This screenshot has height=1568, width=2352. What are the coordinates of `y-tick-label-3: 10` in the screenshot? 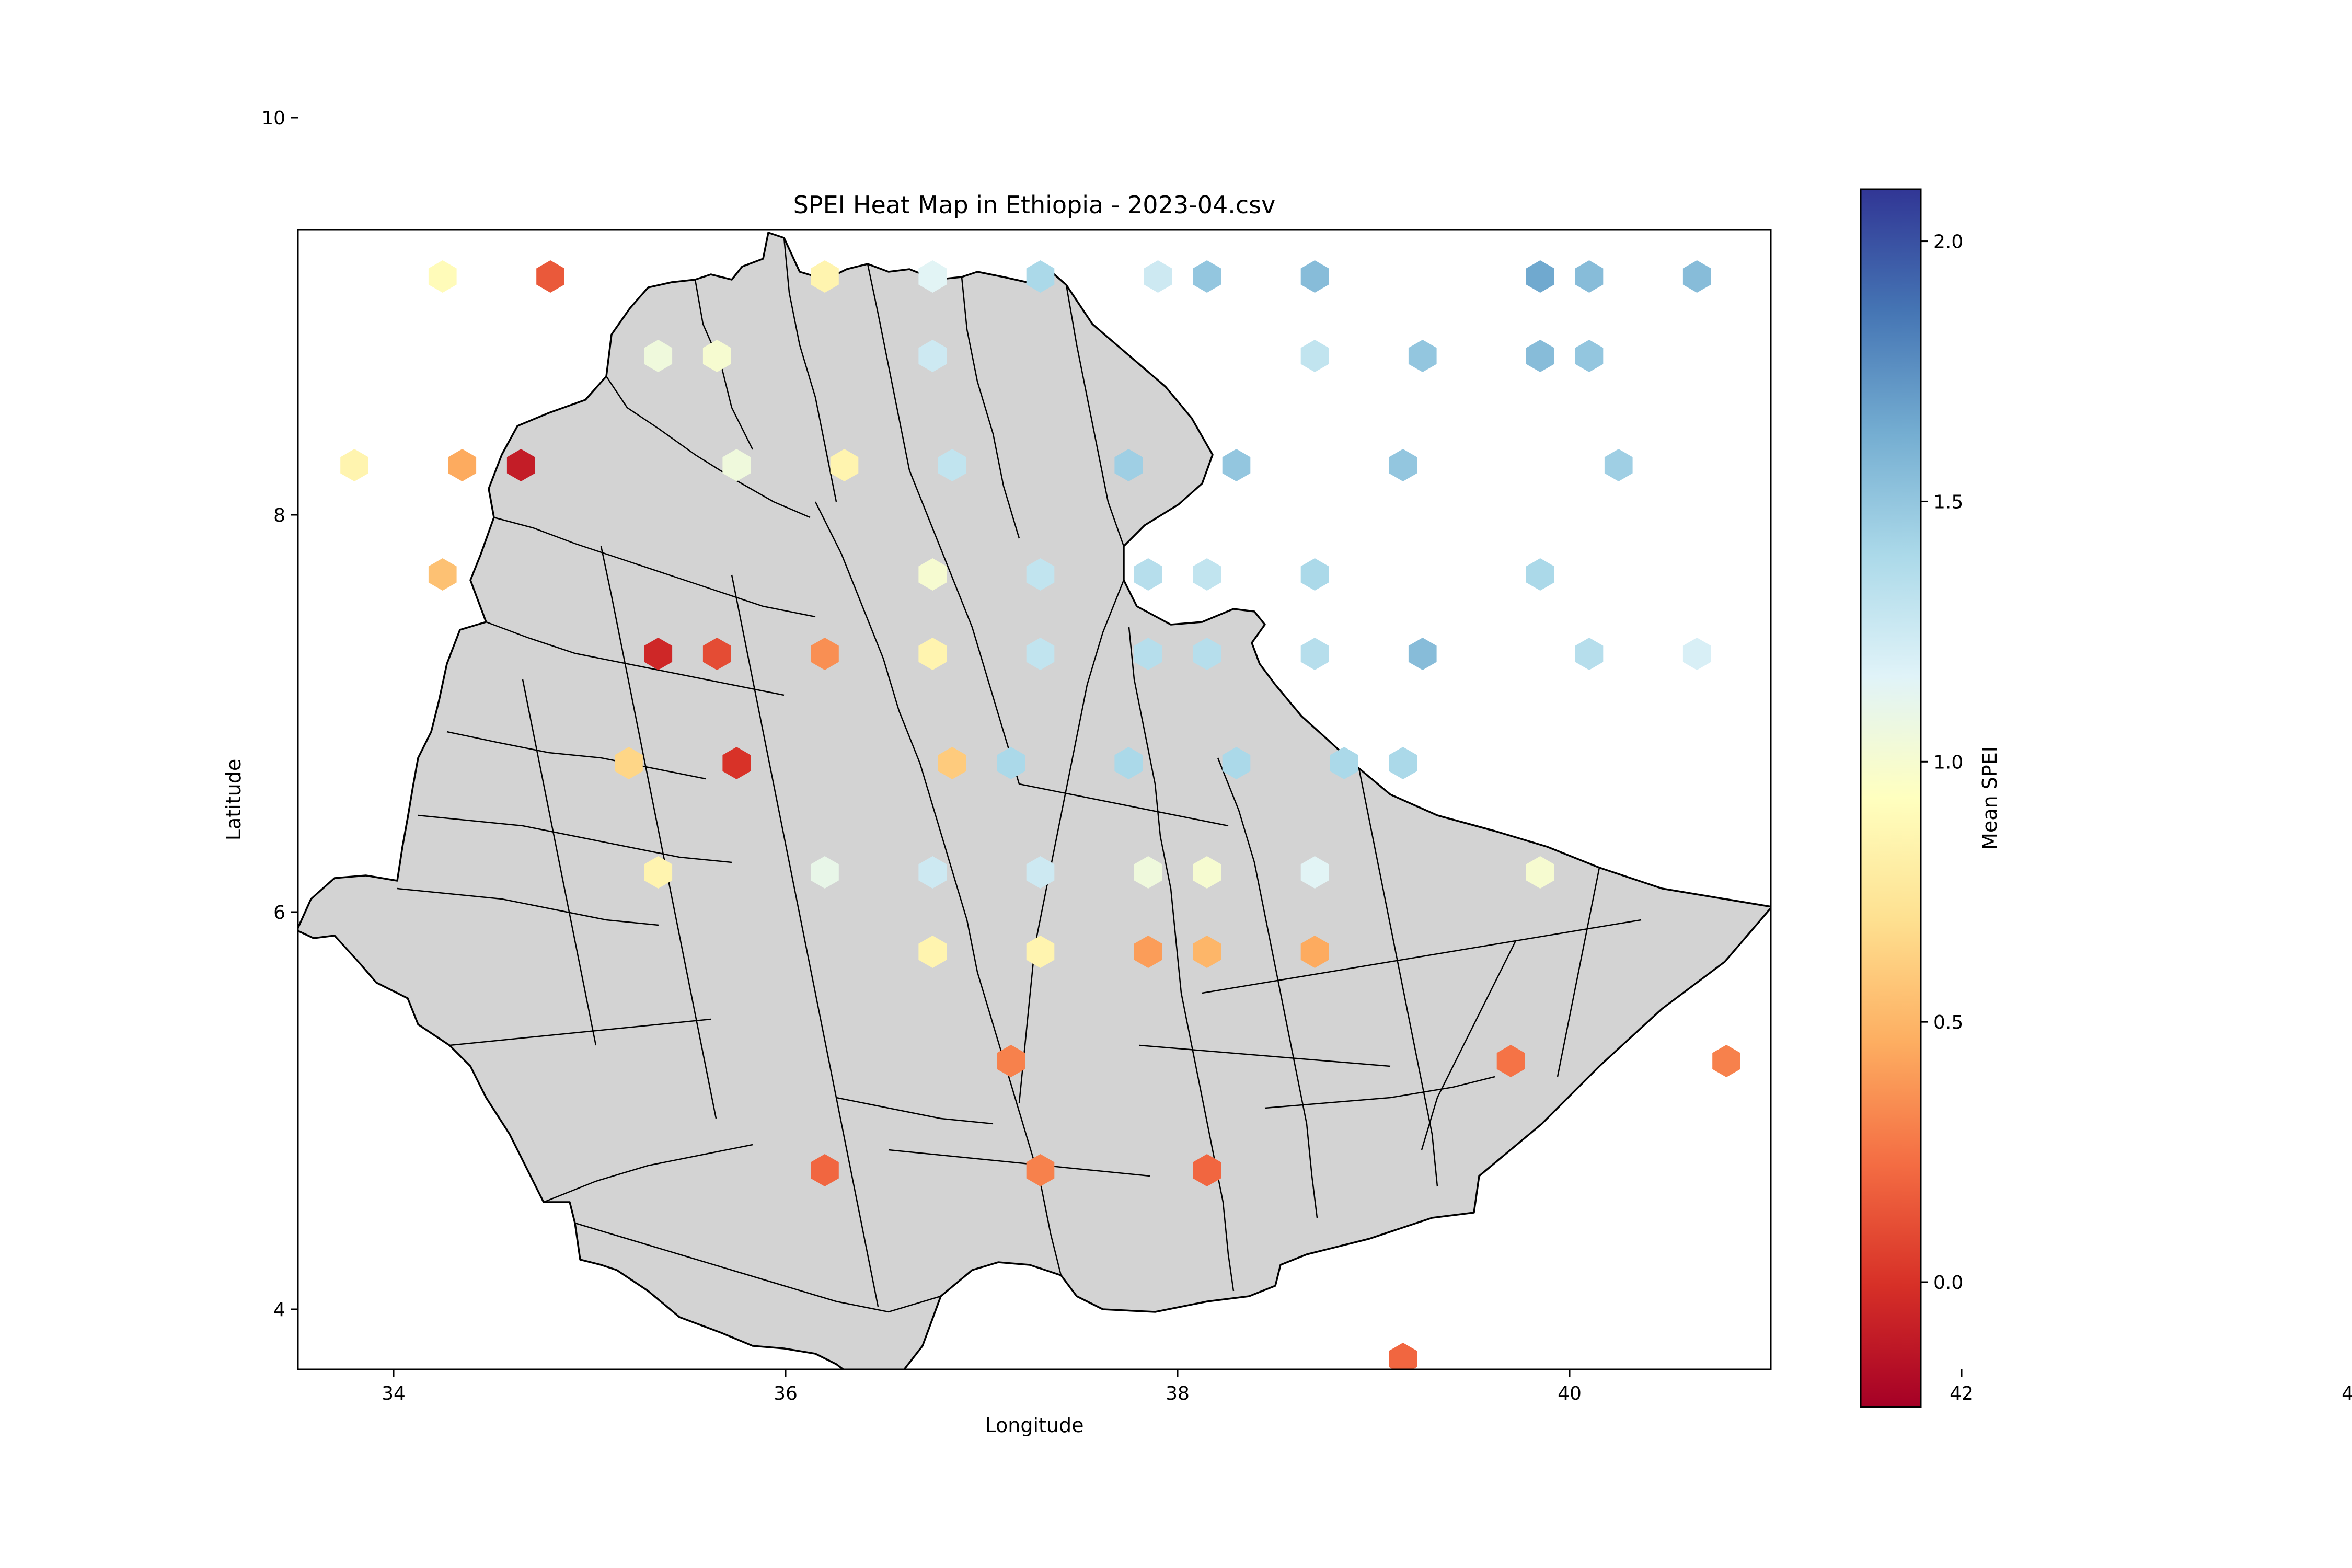 It's located at (273, 118).